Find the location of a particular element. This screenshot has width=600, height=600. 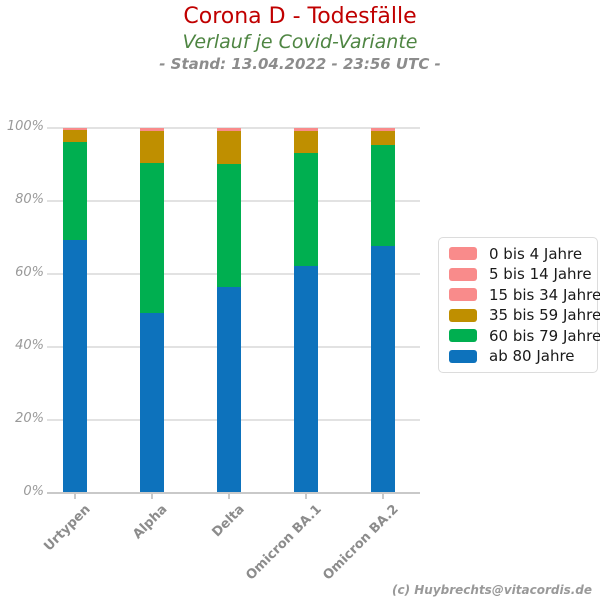

legend-item: 0 bis 4 Jahre is located at coordinates (523, 254).